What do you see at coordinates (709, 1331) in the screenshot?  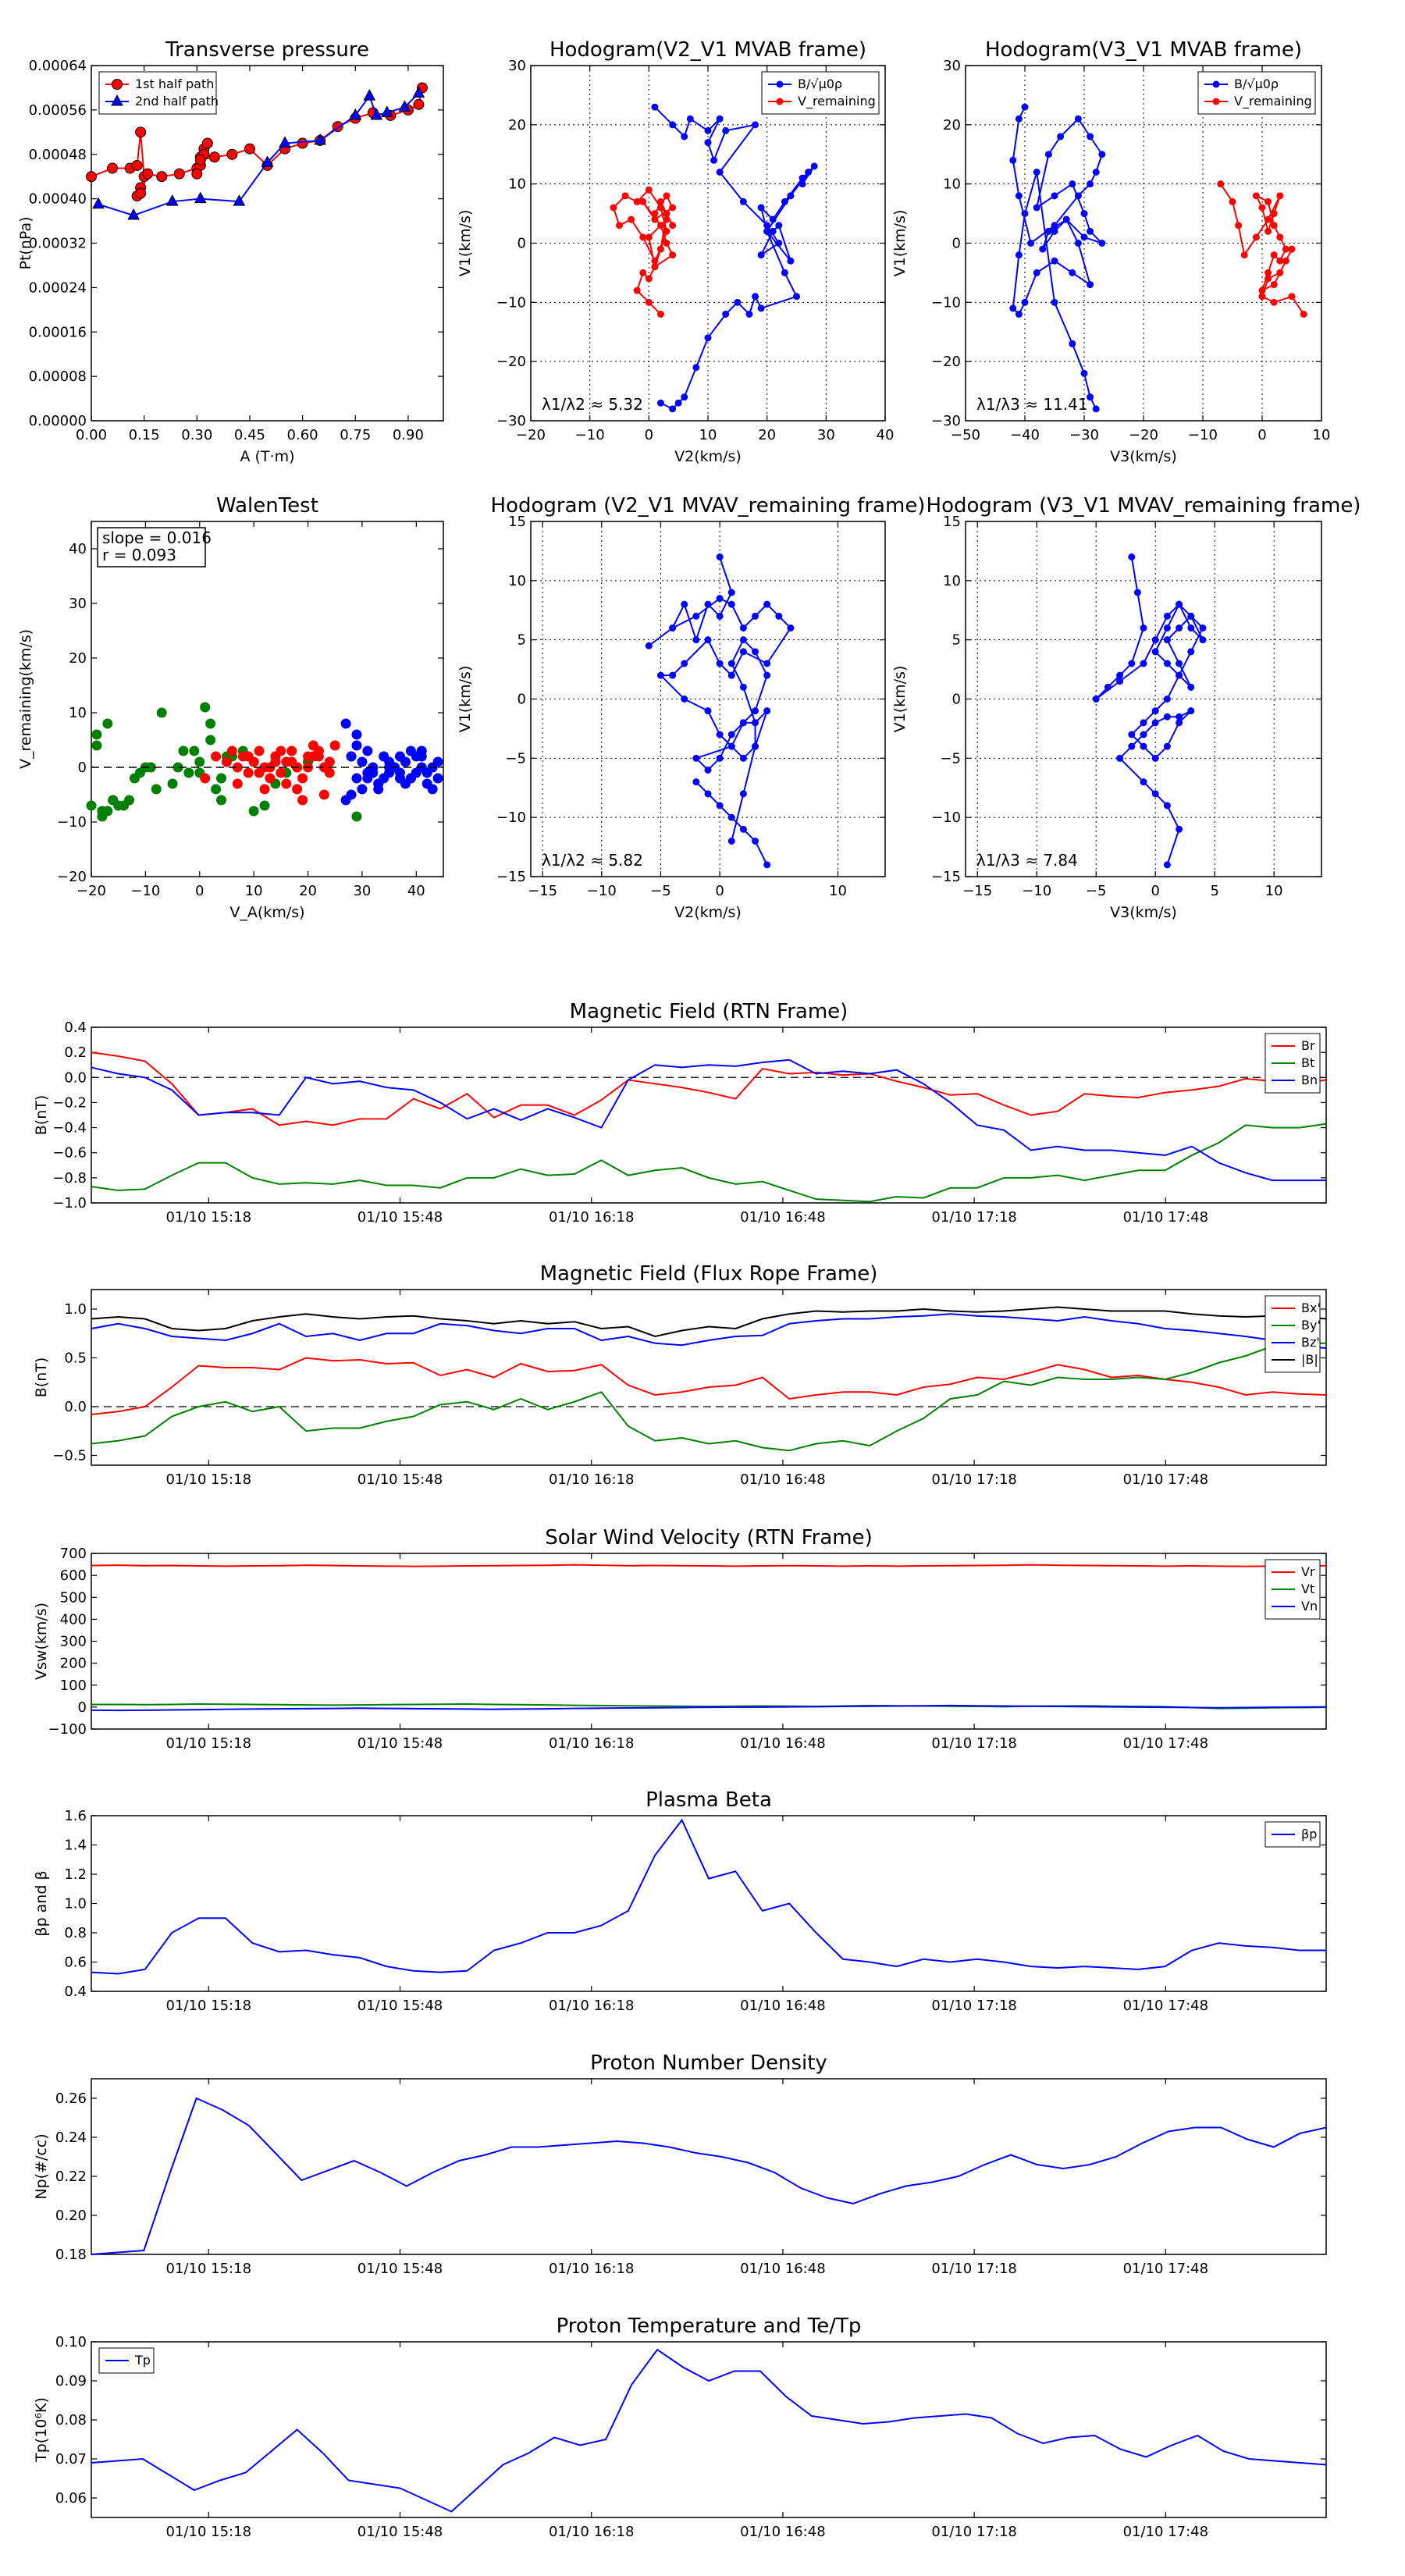 I see `mag_fr-series-Bz'` at bounding box center [709, 1331].